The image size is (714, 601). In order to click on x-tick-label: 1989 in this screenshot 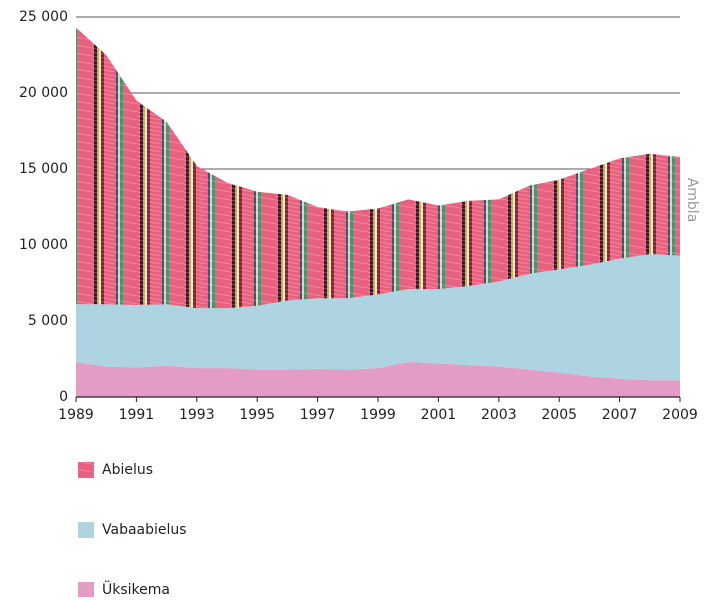, I will do `click(76, 415)`.